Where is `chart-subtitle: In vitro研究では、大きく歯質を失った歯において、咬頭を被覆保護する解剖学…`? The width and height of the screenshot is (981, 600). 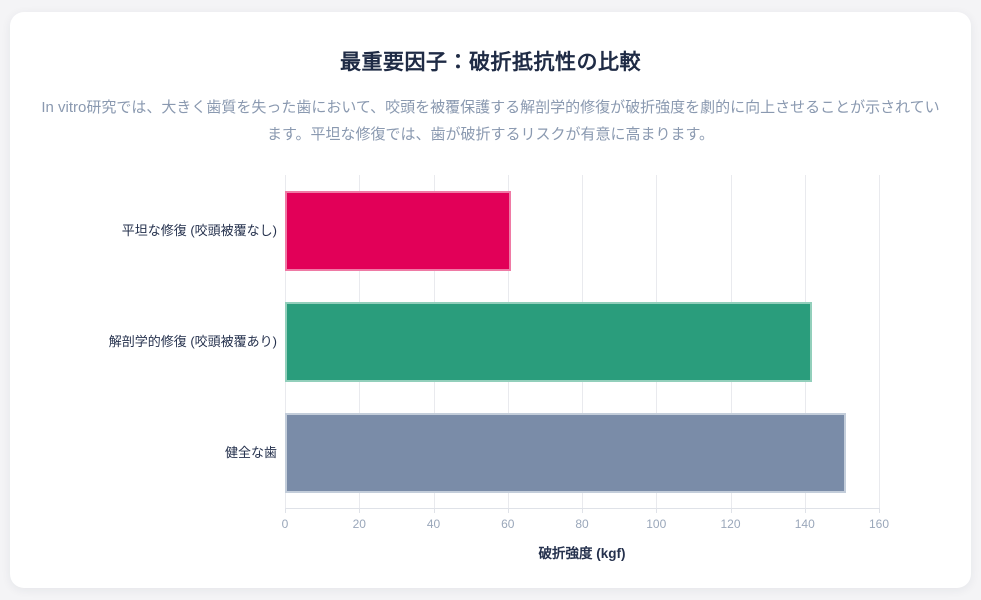
chart-subtitle: In vitro研究では、大きく歯質を失った歯において、咬頭を被覆保護する解剖学… is located at coordinates (490, 121).